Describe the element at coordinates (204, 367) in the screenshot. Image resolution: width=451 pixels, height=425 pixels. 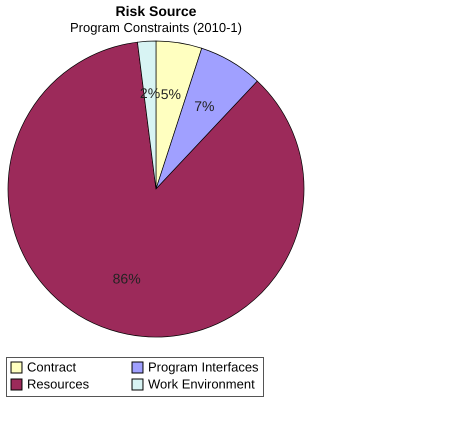
I see `legend-label: Program Interfaces` at that location.